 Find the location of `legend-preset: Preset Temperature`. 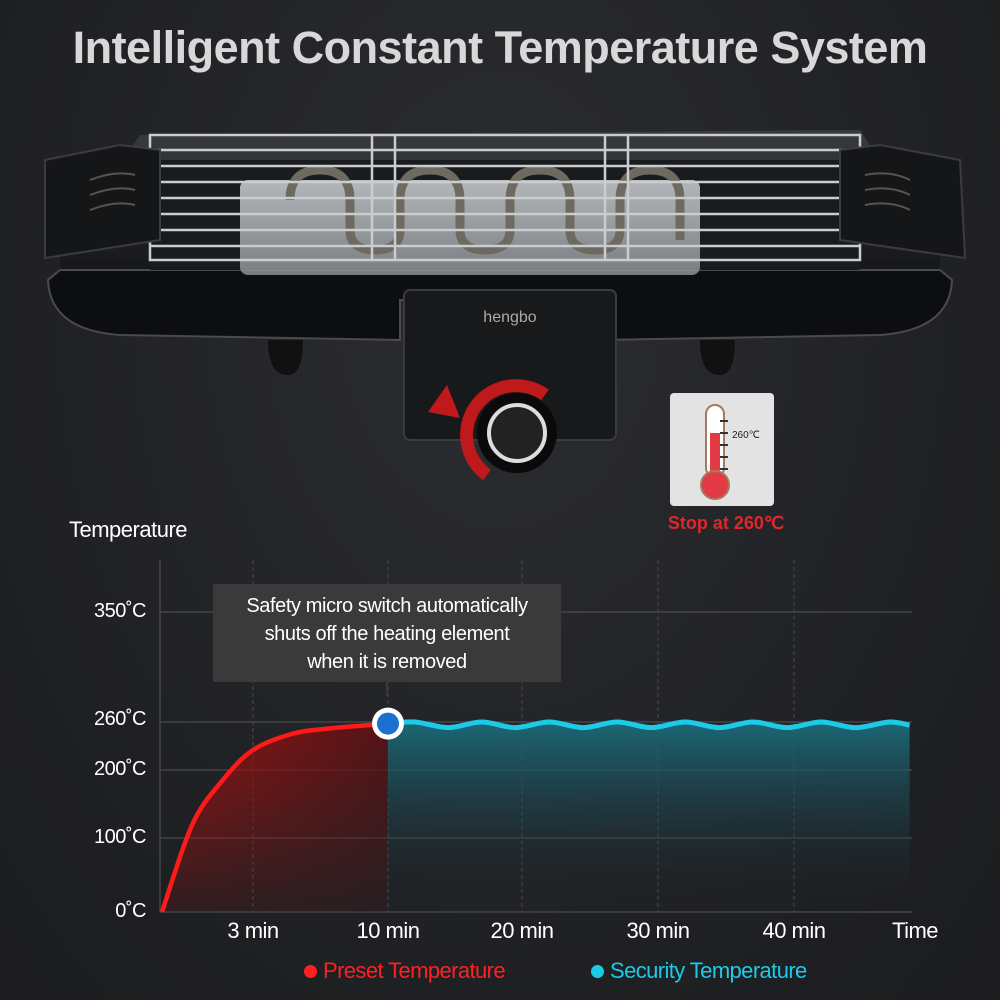

legend-preset: Preset Temperature is located at coordinates (405, 971).